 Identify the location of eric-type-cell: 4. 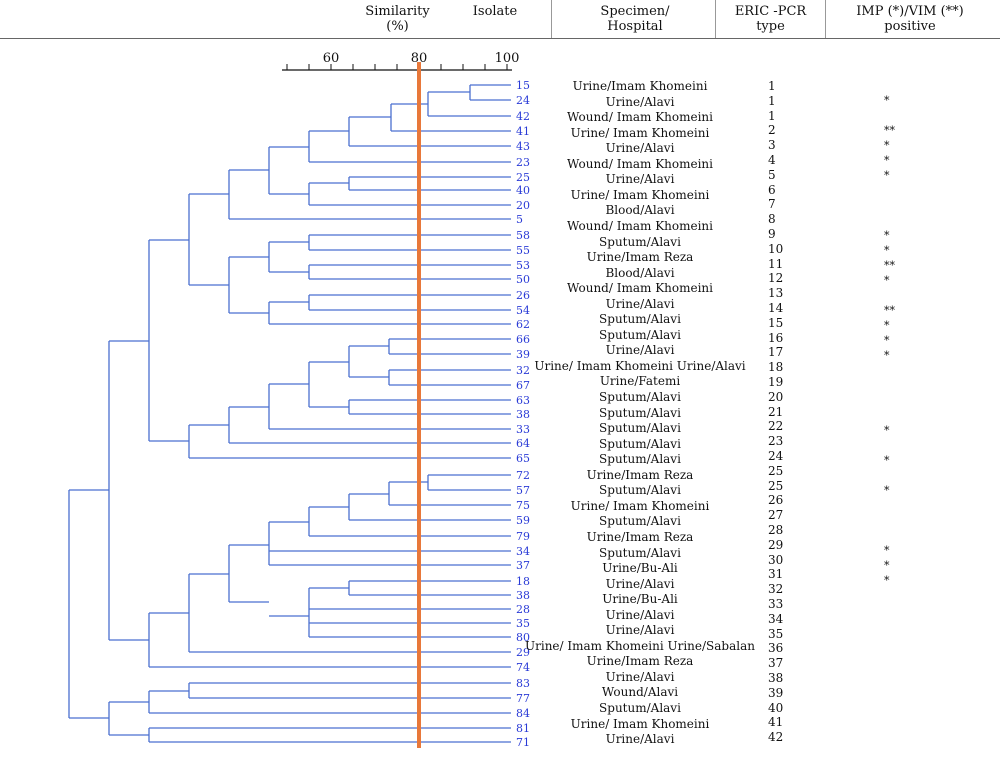
(772, 160).